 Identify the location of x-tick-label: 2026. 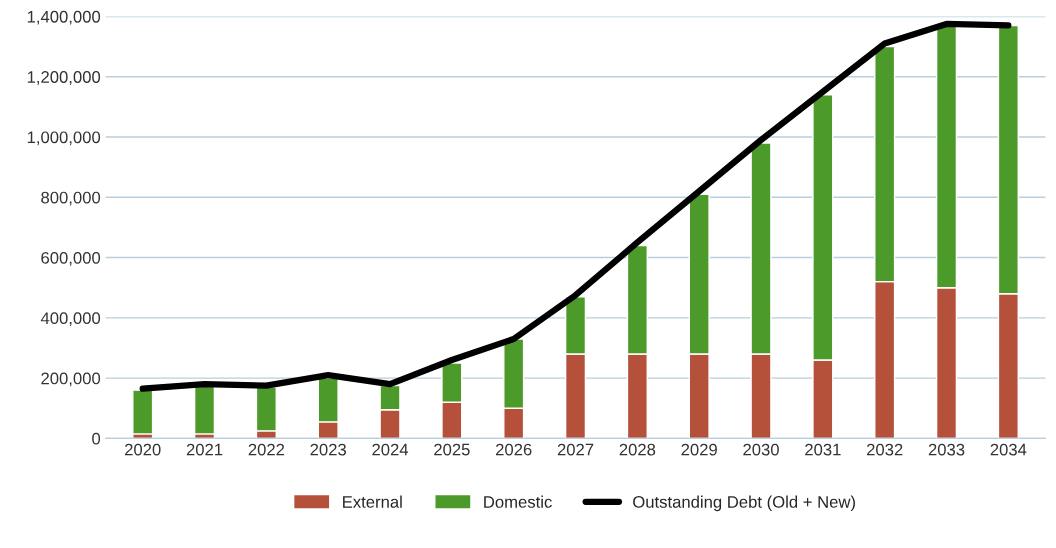
(513, 449).